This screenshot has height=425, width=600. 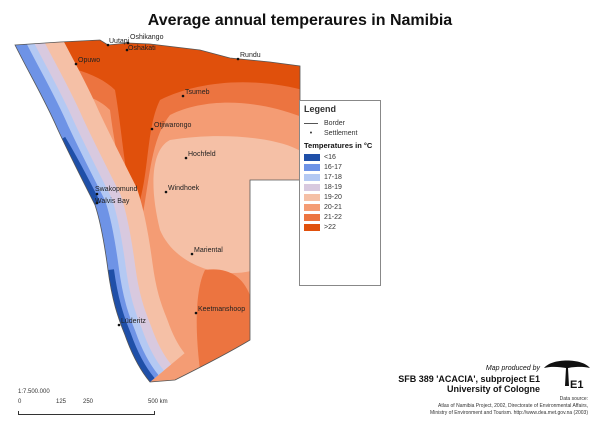 What do you see at coordinates (98, 402) in the screenshot?
I see `scale-bar: 1:7.500.000 0 125 250 500 km` at bounding box center [98, 402].